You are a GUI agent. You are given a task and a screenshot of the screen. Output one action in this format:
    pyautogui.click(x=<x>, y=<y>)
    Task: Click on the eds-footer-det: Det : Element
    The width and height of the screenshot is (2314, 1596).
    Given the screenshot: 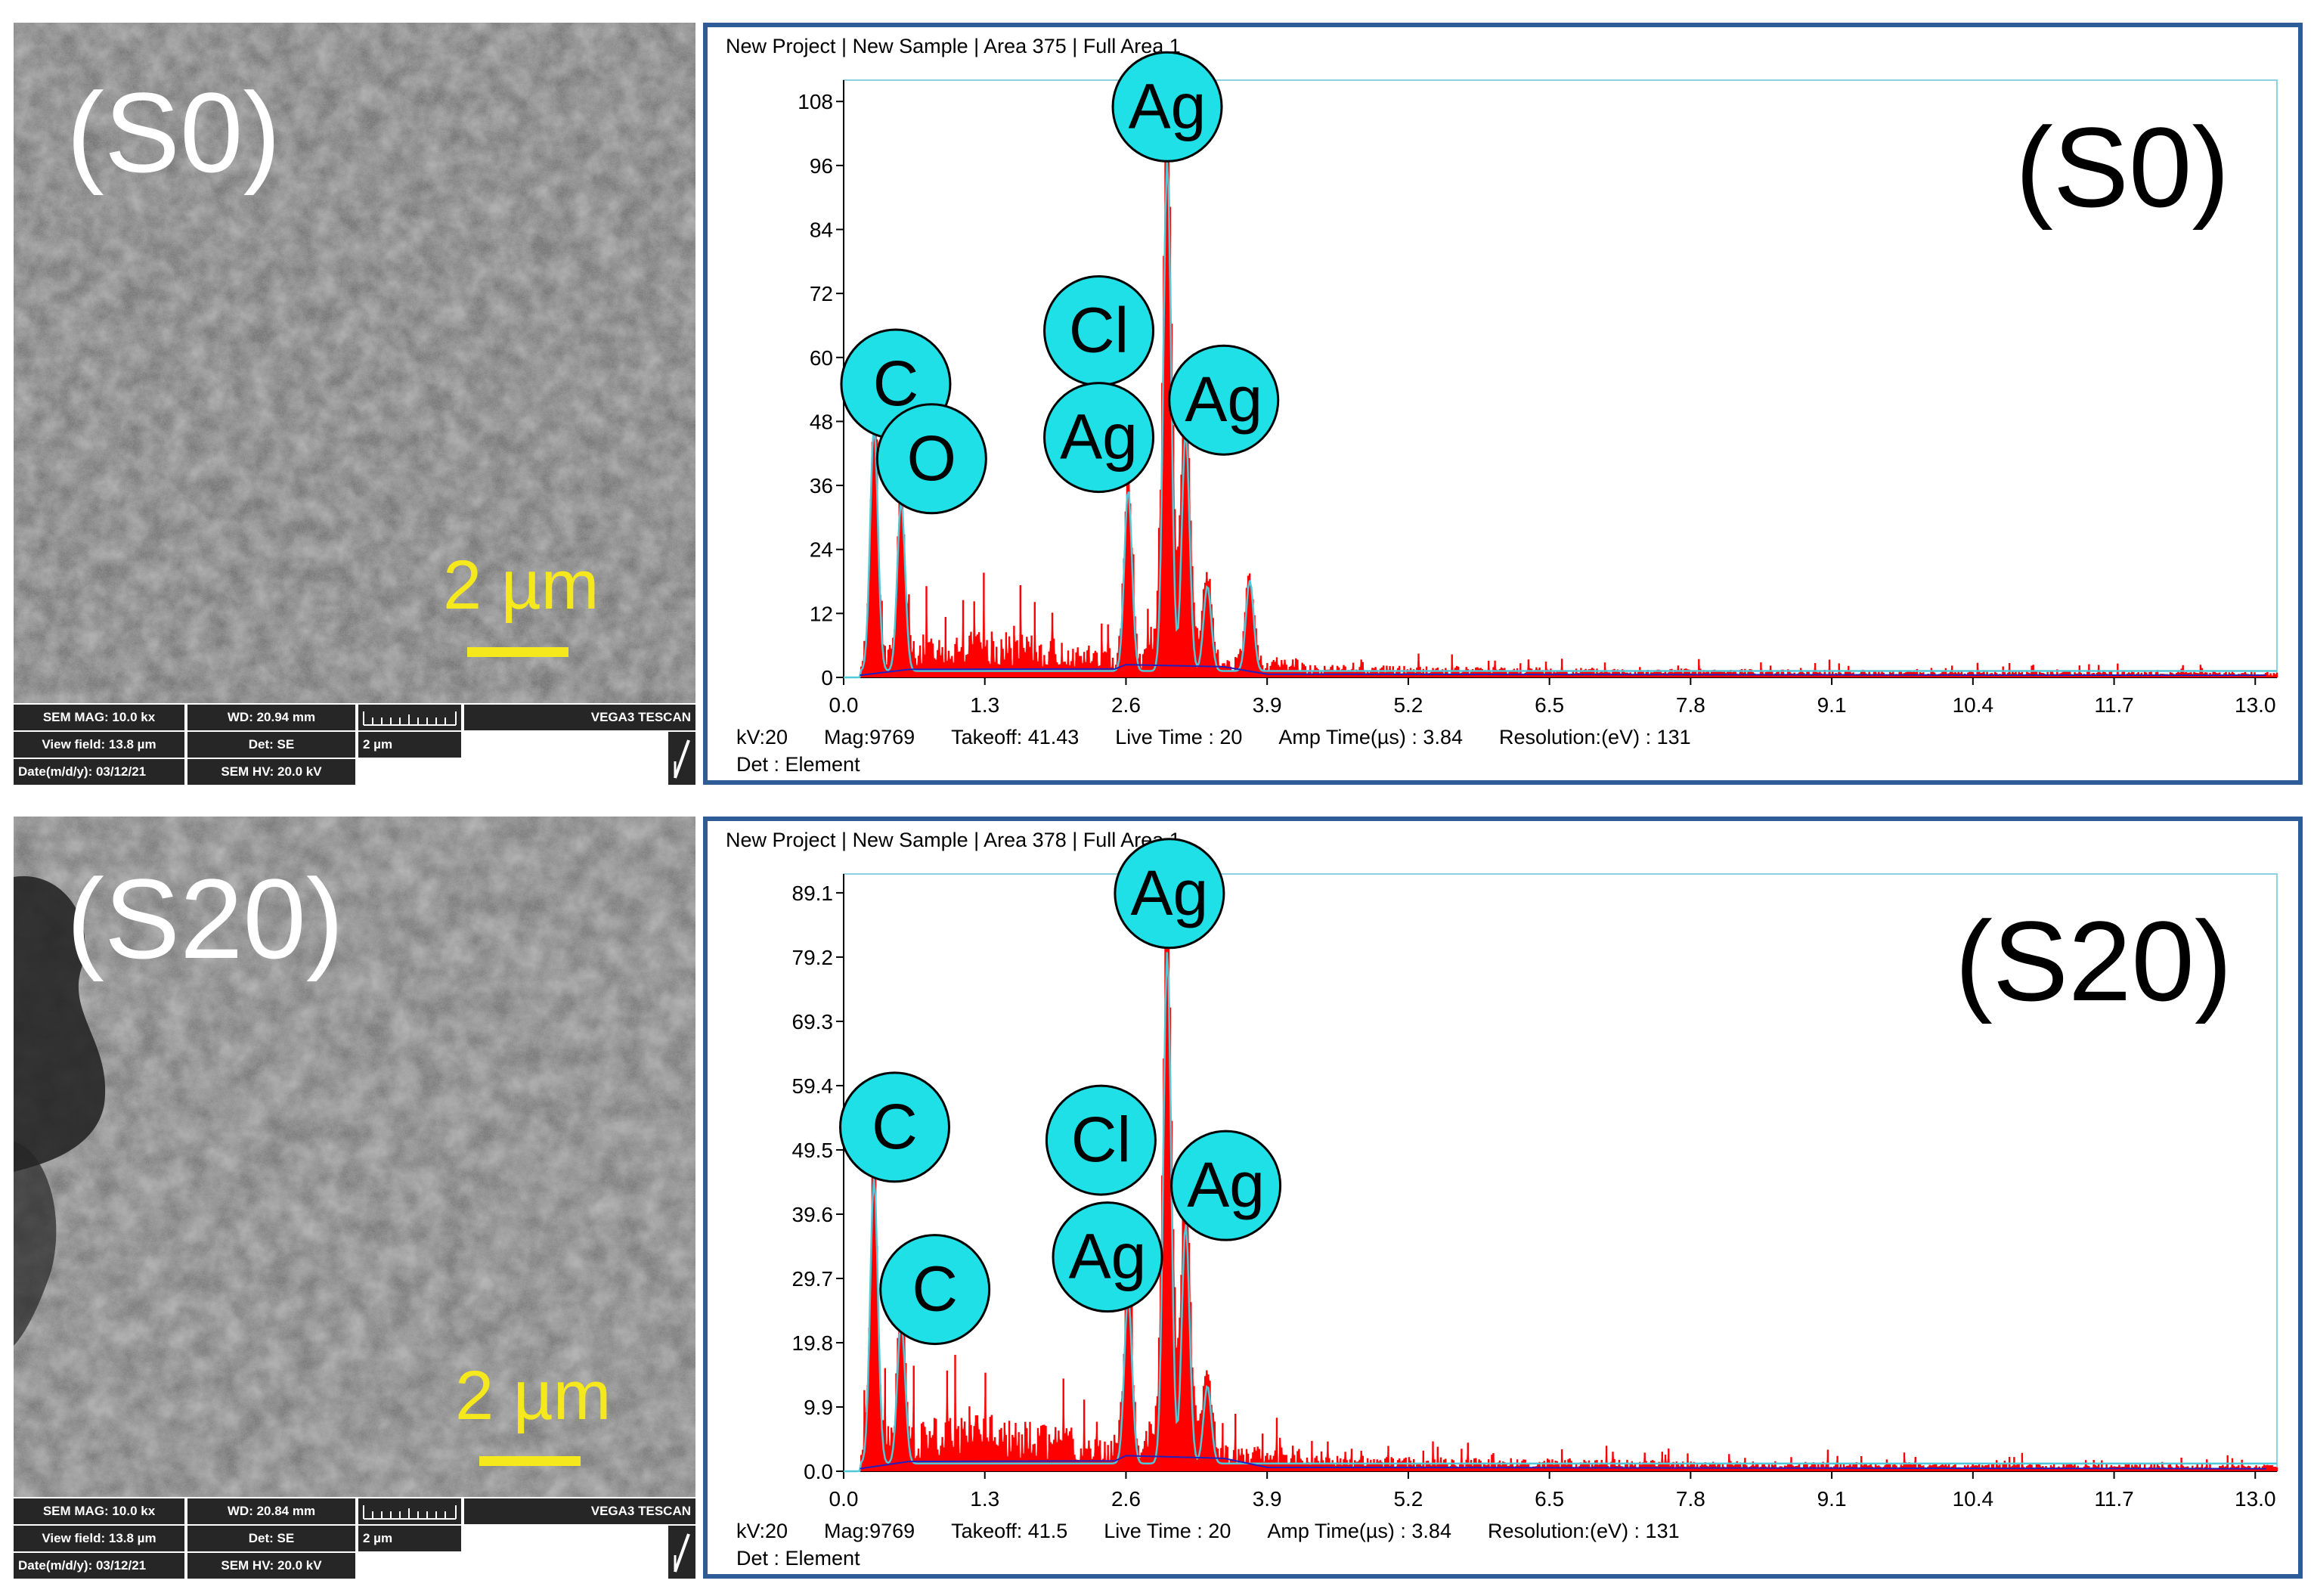 What is the action you would take?
    pyautogui.click(x=798, y=1559)
    